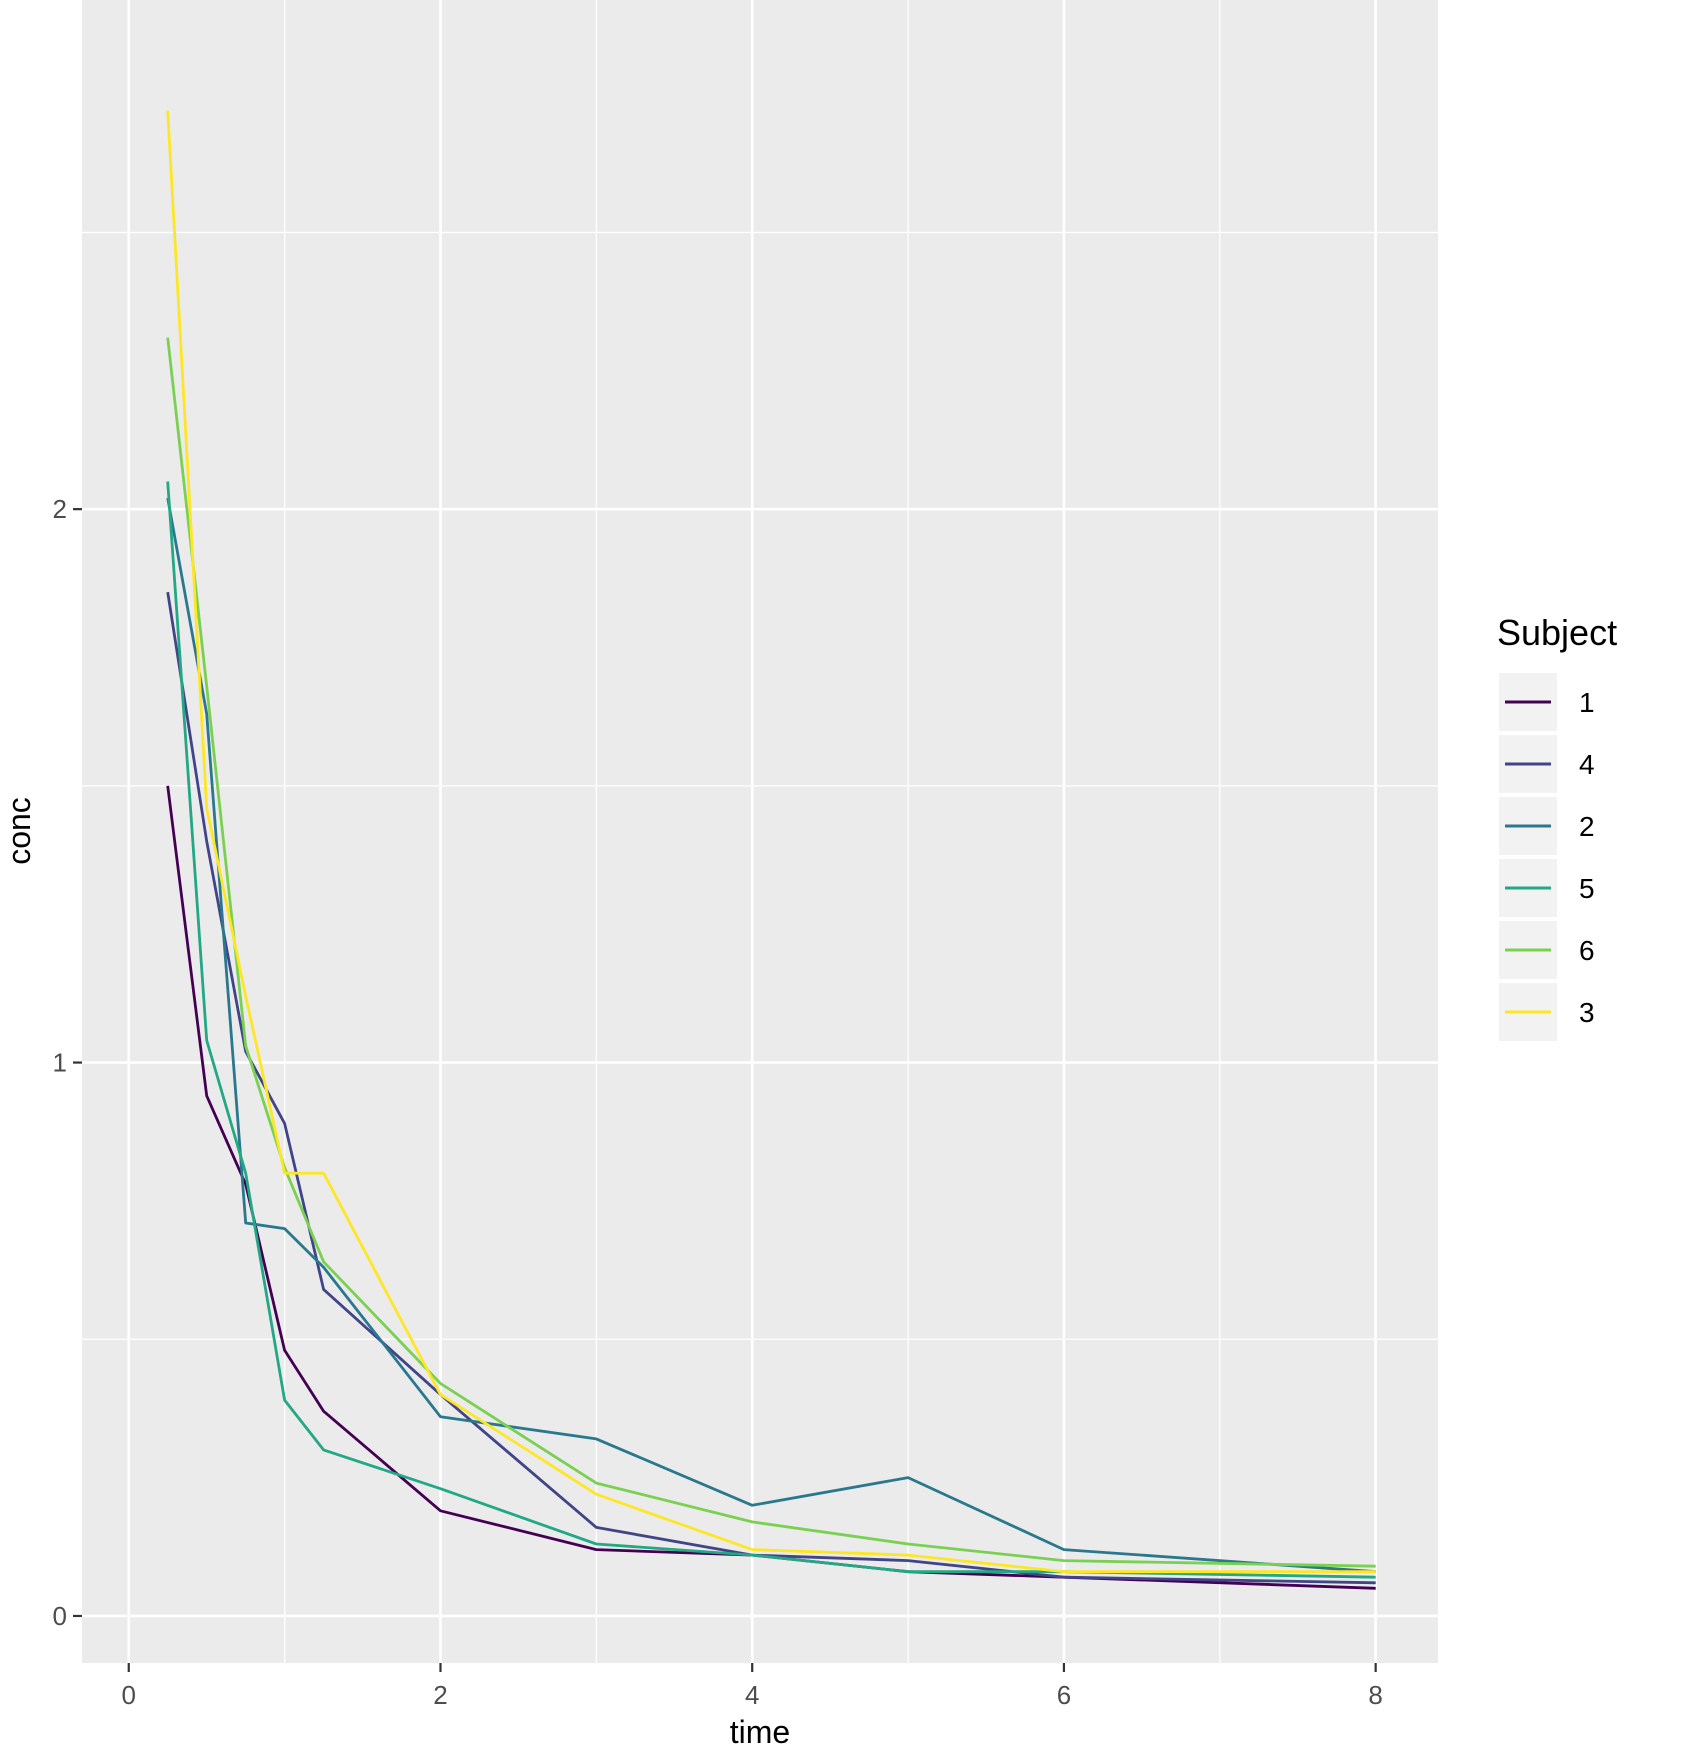 The image size is (1686, 1746). Describe the element at coordinates (1587, 950) in the screenshot. I see `legend-label: 6` at that location.